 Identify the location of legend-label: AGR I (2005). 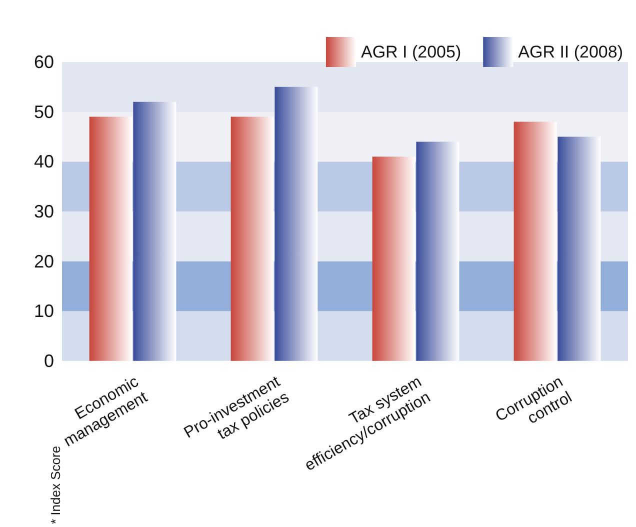
(411, 52).